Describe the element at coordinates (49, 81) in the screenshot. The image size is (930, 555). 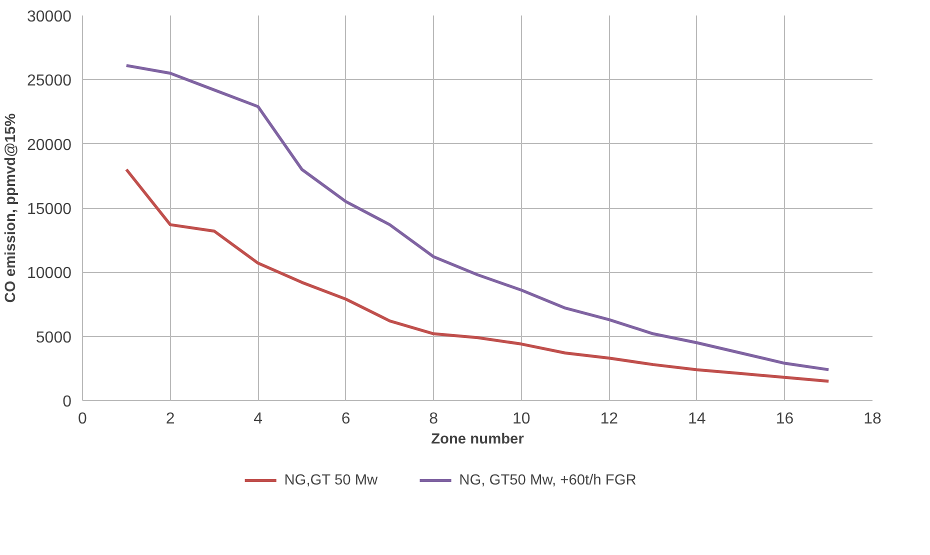
I see `y-tick-label: 25000` at that location.